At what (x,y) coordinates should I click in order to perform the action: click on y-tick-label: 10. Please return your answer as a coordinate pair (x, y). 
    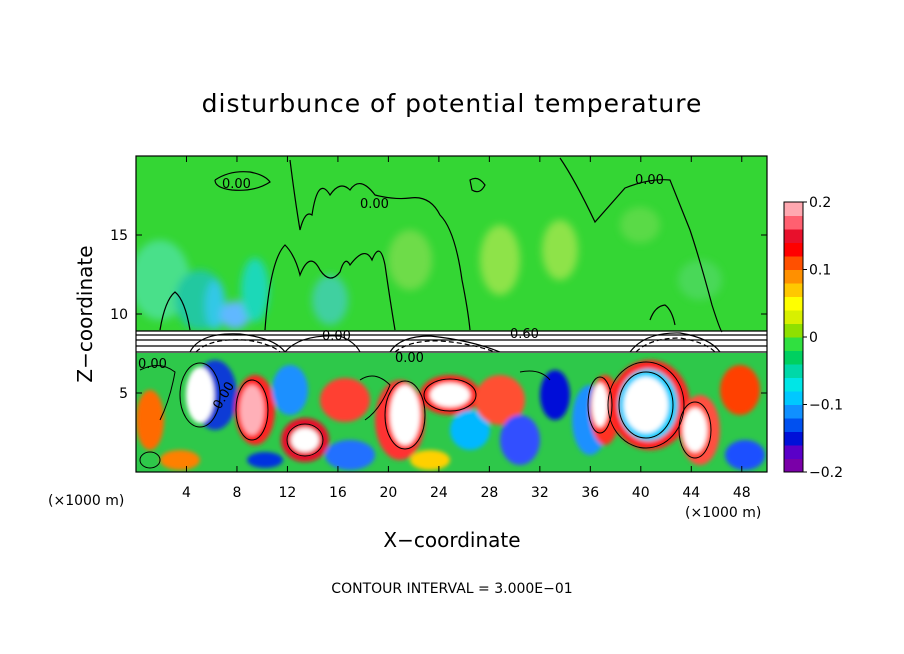
    Looking at the image, I should click on (119, 315).